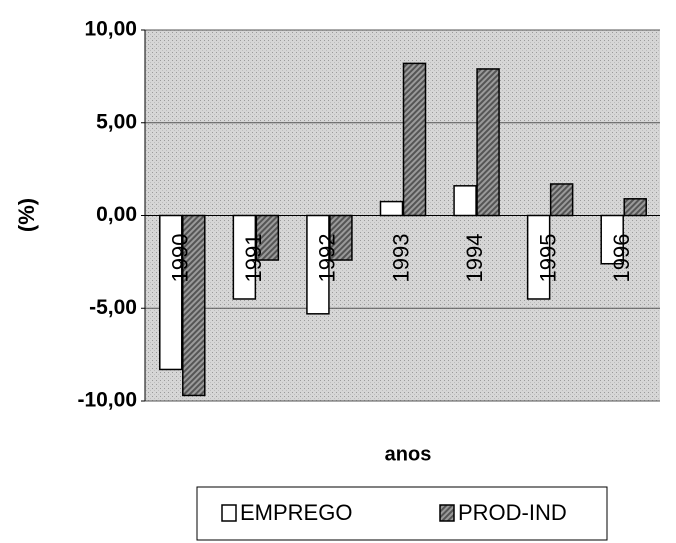  What do you see at coordinates (402, 513) in the screenshot?
I see `legend` at bounding box center [402, 513].